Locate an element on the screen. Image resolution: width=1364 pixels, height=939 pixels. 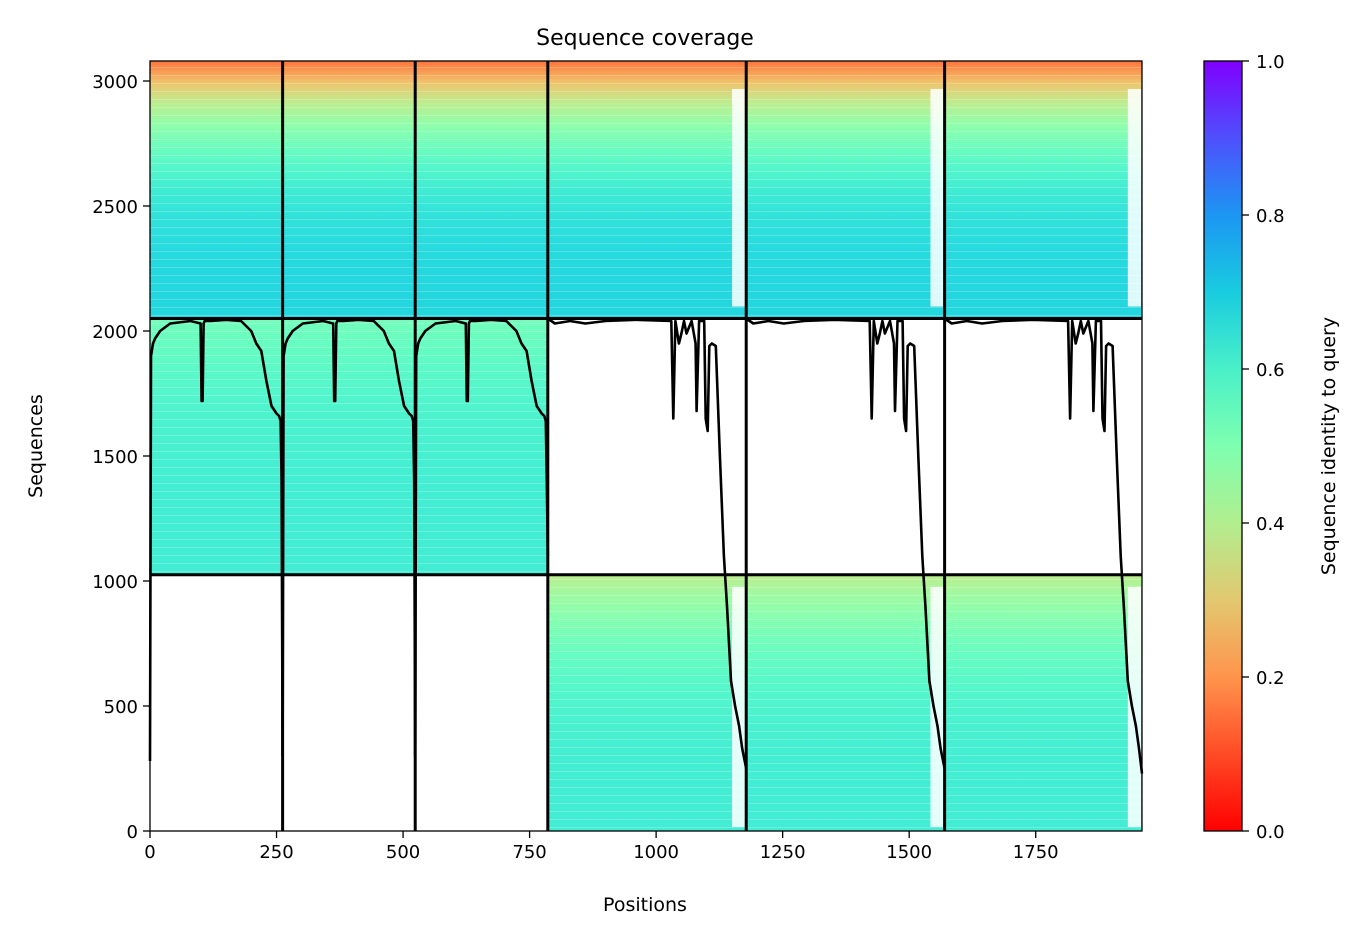
colorbar-tick-label: 0.2 is located at coordinates (1270, 678).